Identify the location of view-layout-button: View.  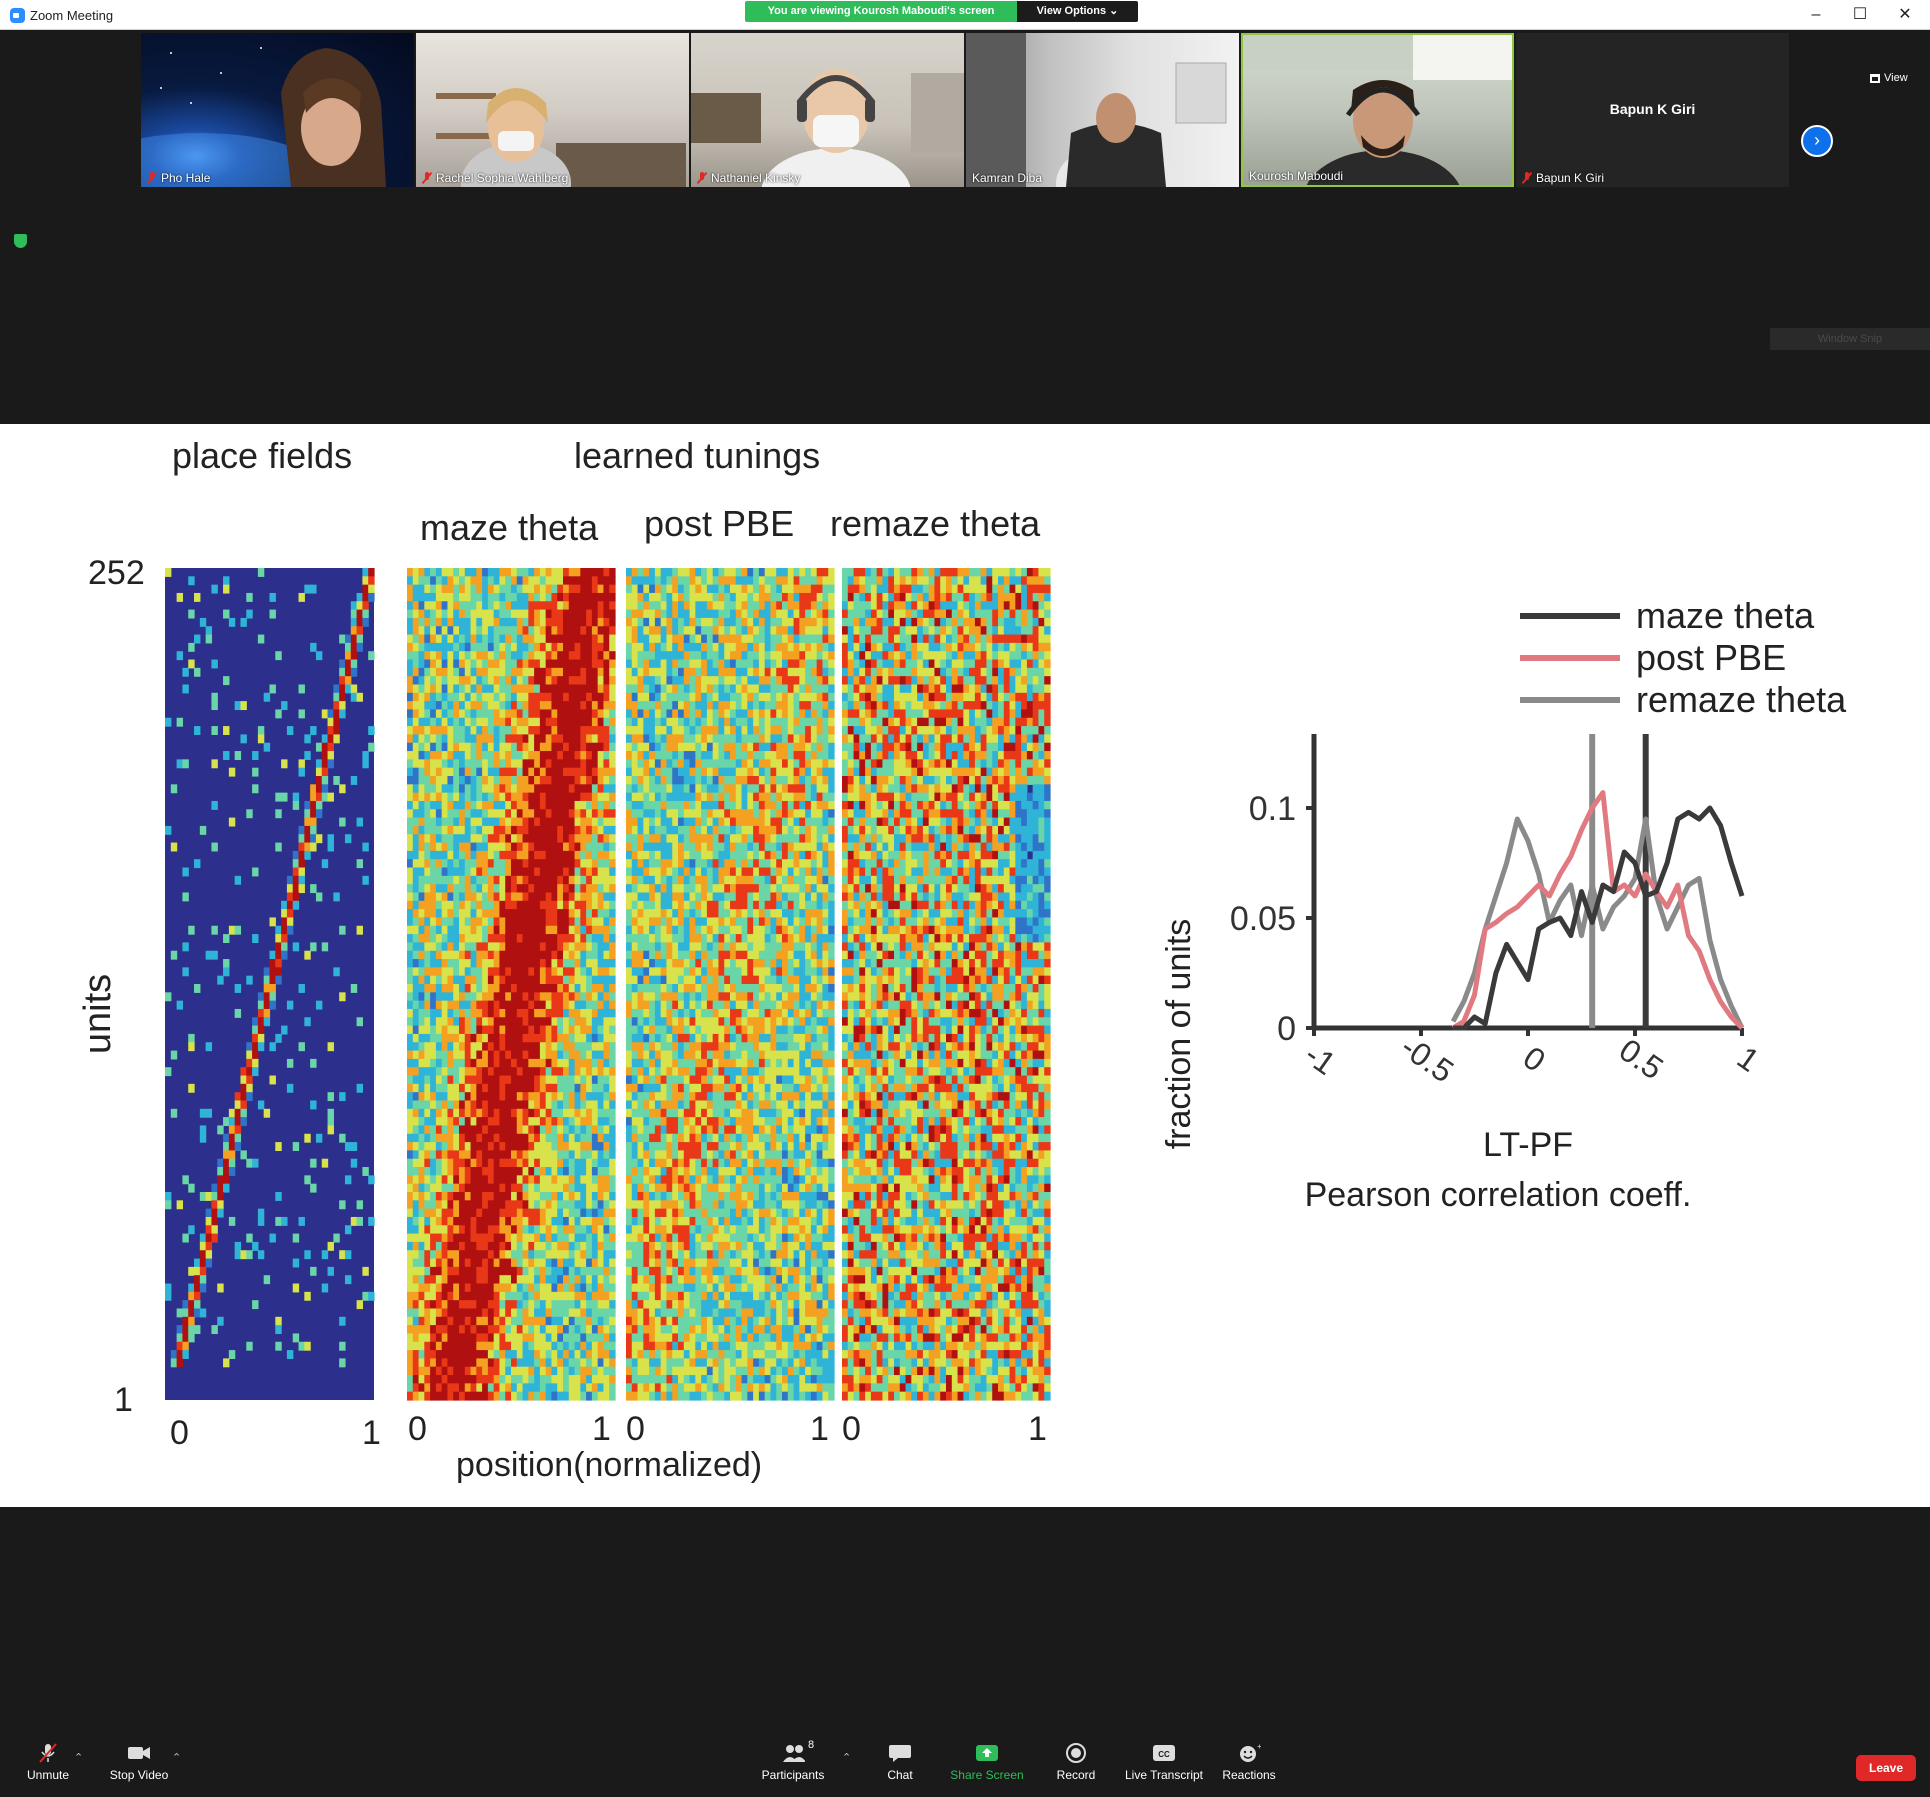
(1889, 78).